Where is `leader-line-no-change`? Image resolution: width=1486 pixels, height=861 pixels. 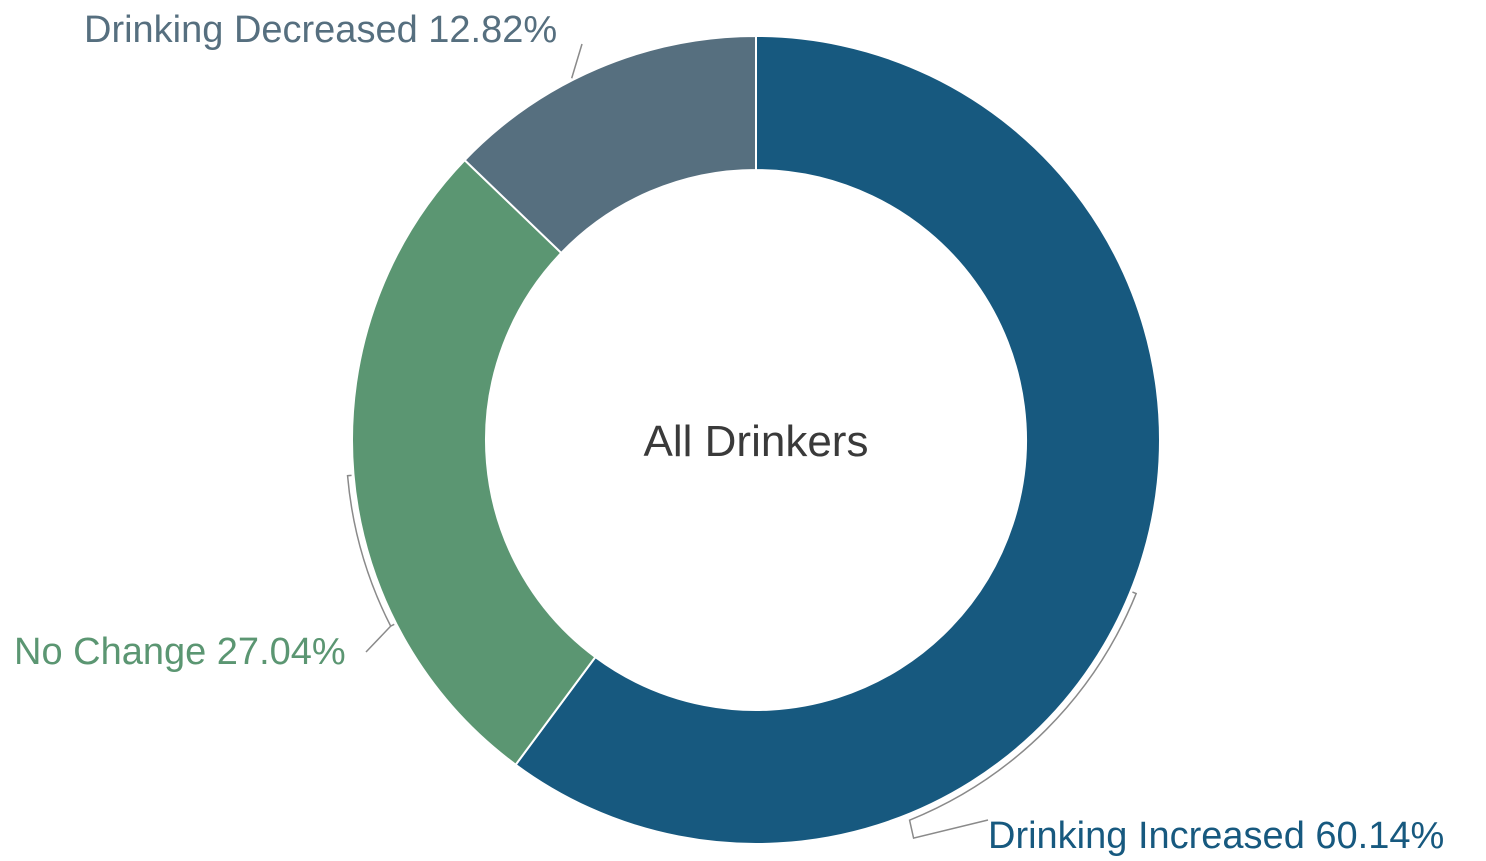
leader-line-no-change is located at coordinates (370, 563).